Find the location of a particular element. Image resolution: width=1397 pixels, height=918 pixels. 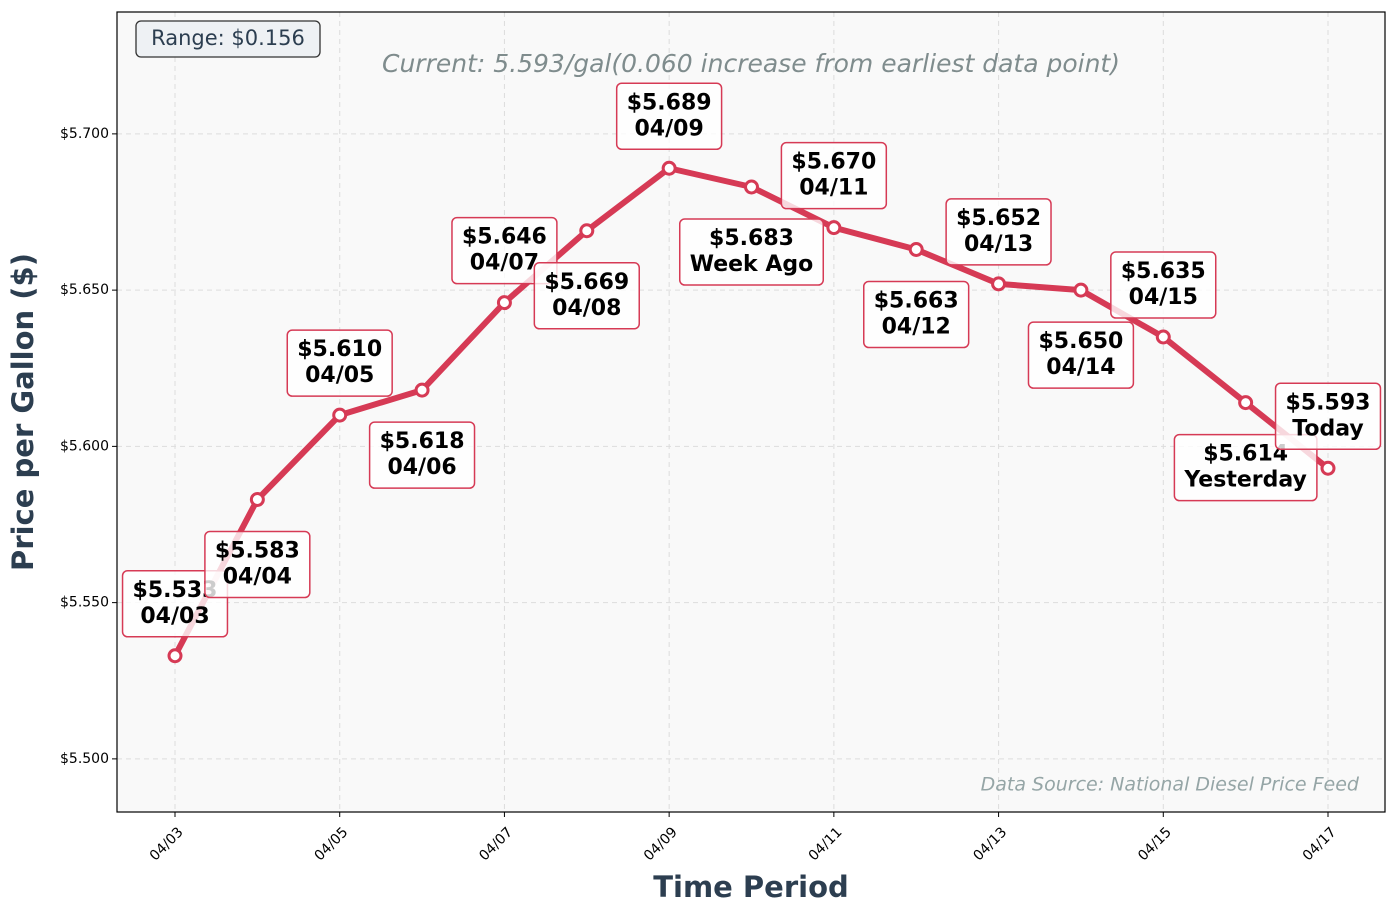

annotation-value: $5.646 is located at coordinates (504, 237).